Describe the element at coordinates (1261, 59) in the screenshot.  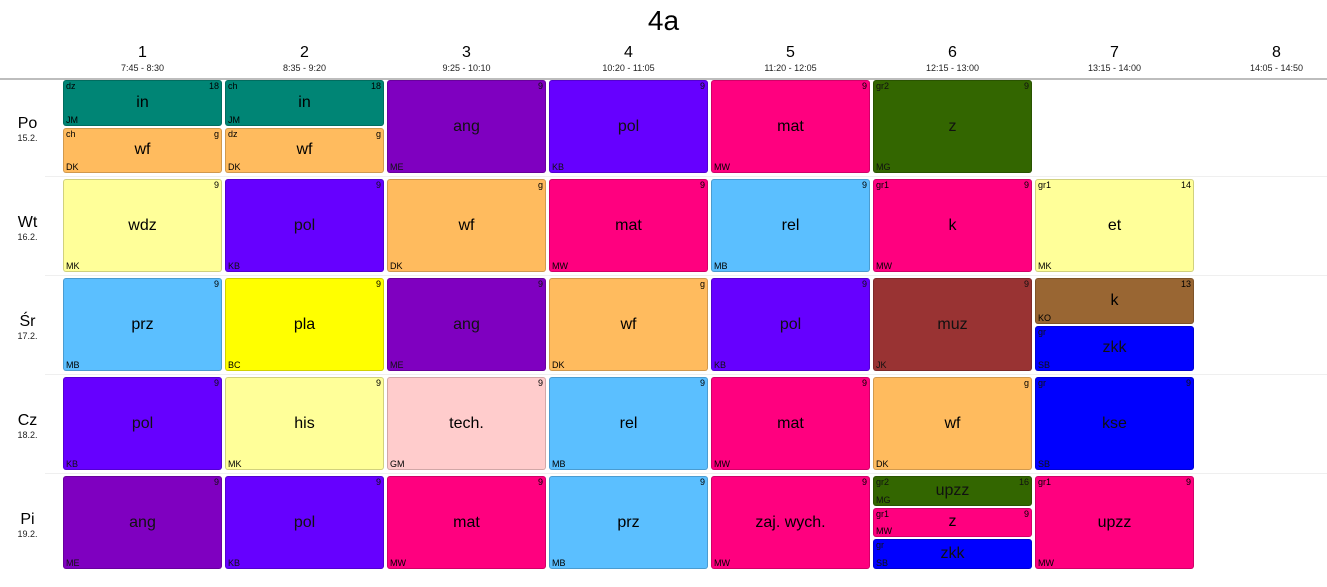
I see `period-header: 8 14:05 - 14:50` at that location.